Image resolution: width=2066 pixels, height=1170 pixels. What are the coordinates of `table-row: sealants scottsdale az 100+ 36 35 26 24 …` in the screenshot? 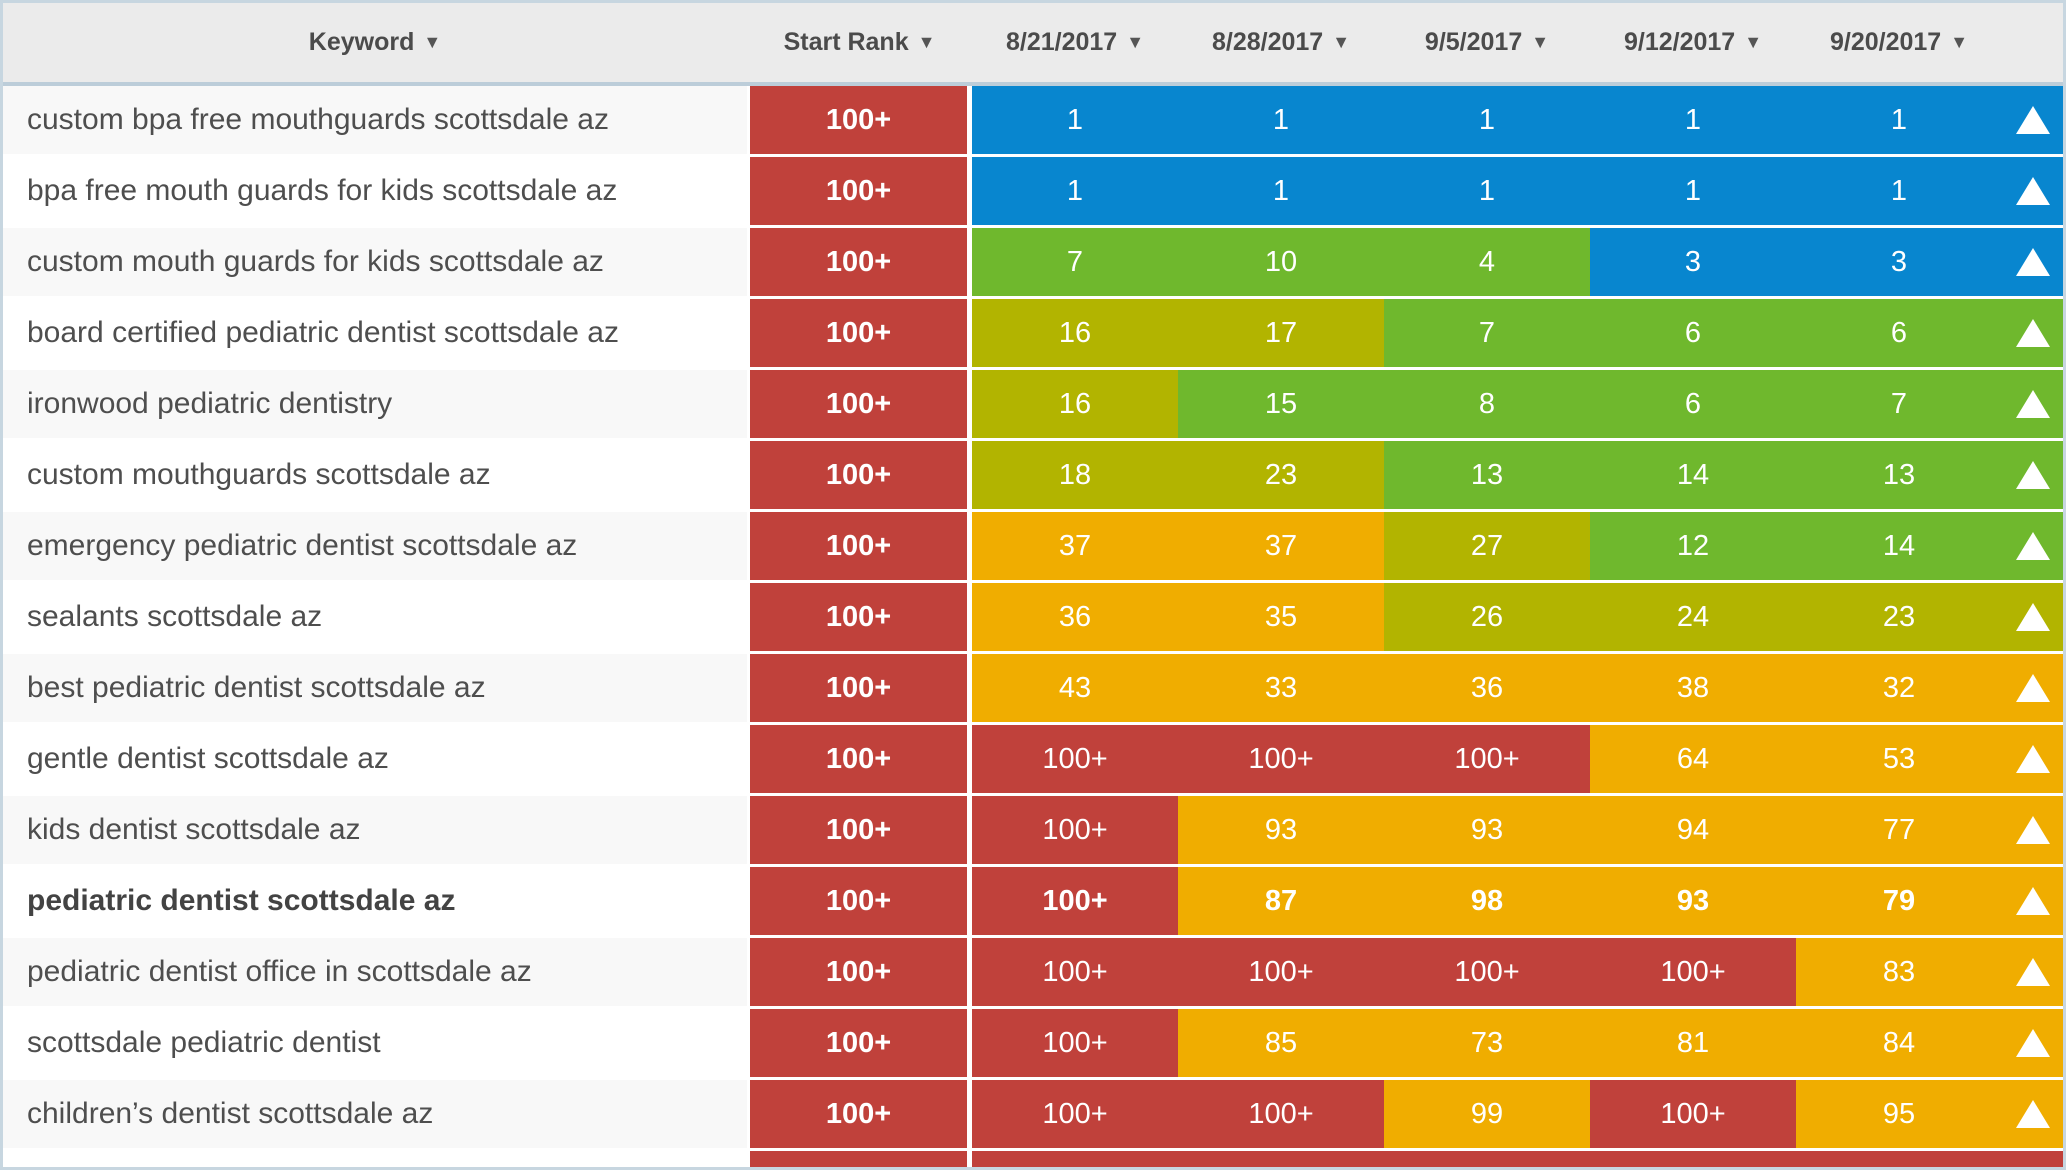 It's located at (1033, 617).